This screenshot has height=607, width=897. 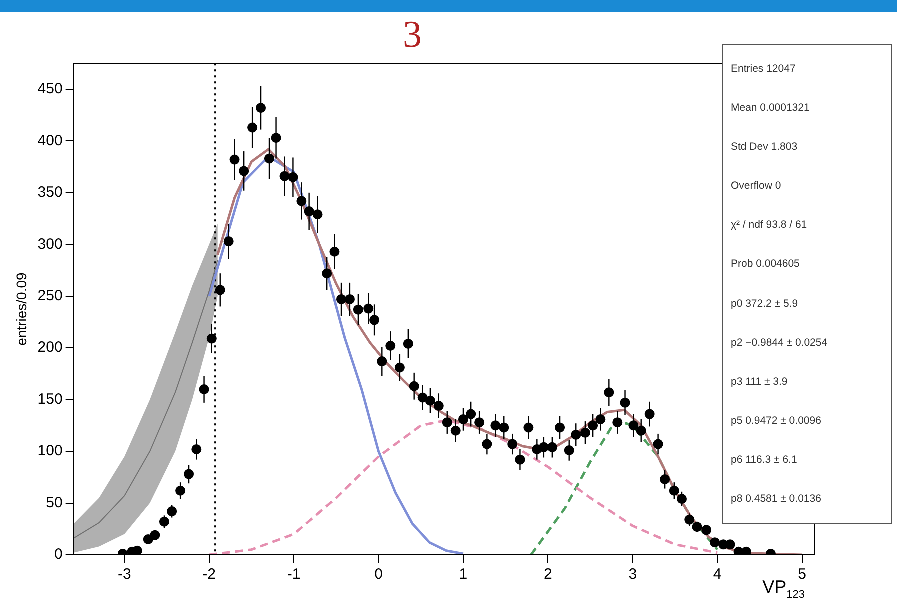 What do you see at coordinates (766, 264) in the screenshot?
I see `annotation: Prob 0.004605` at bounding box center [766, 264].